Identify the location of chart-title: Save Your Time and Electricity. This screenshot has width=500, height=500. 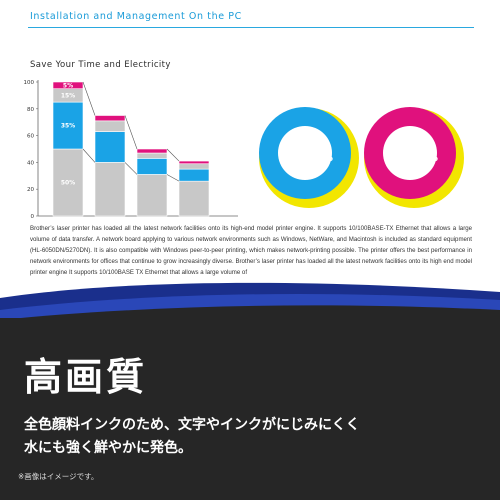
(100, 65).